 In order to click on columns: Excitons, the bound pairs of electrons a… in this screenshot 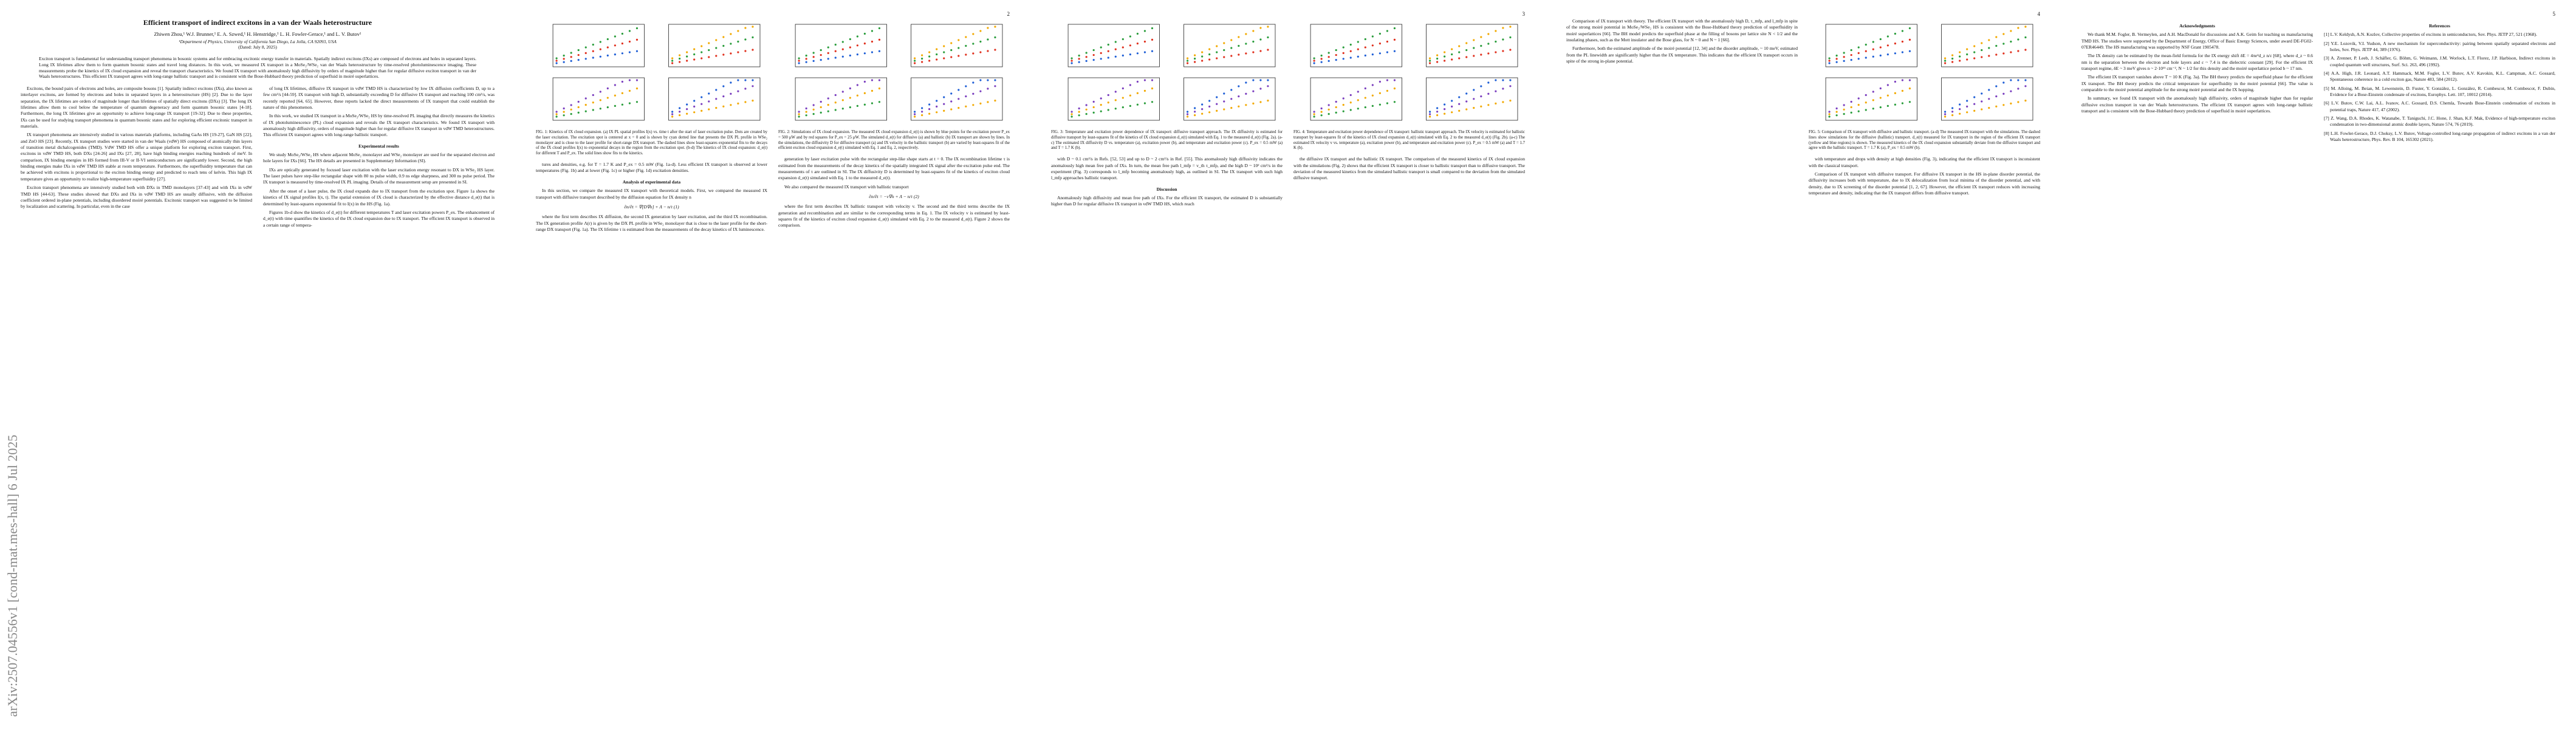, I will do `click(258, 159)`.